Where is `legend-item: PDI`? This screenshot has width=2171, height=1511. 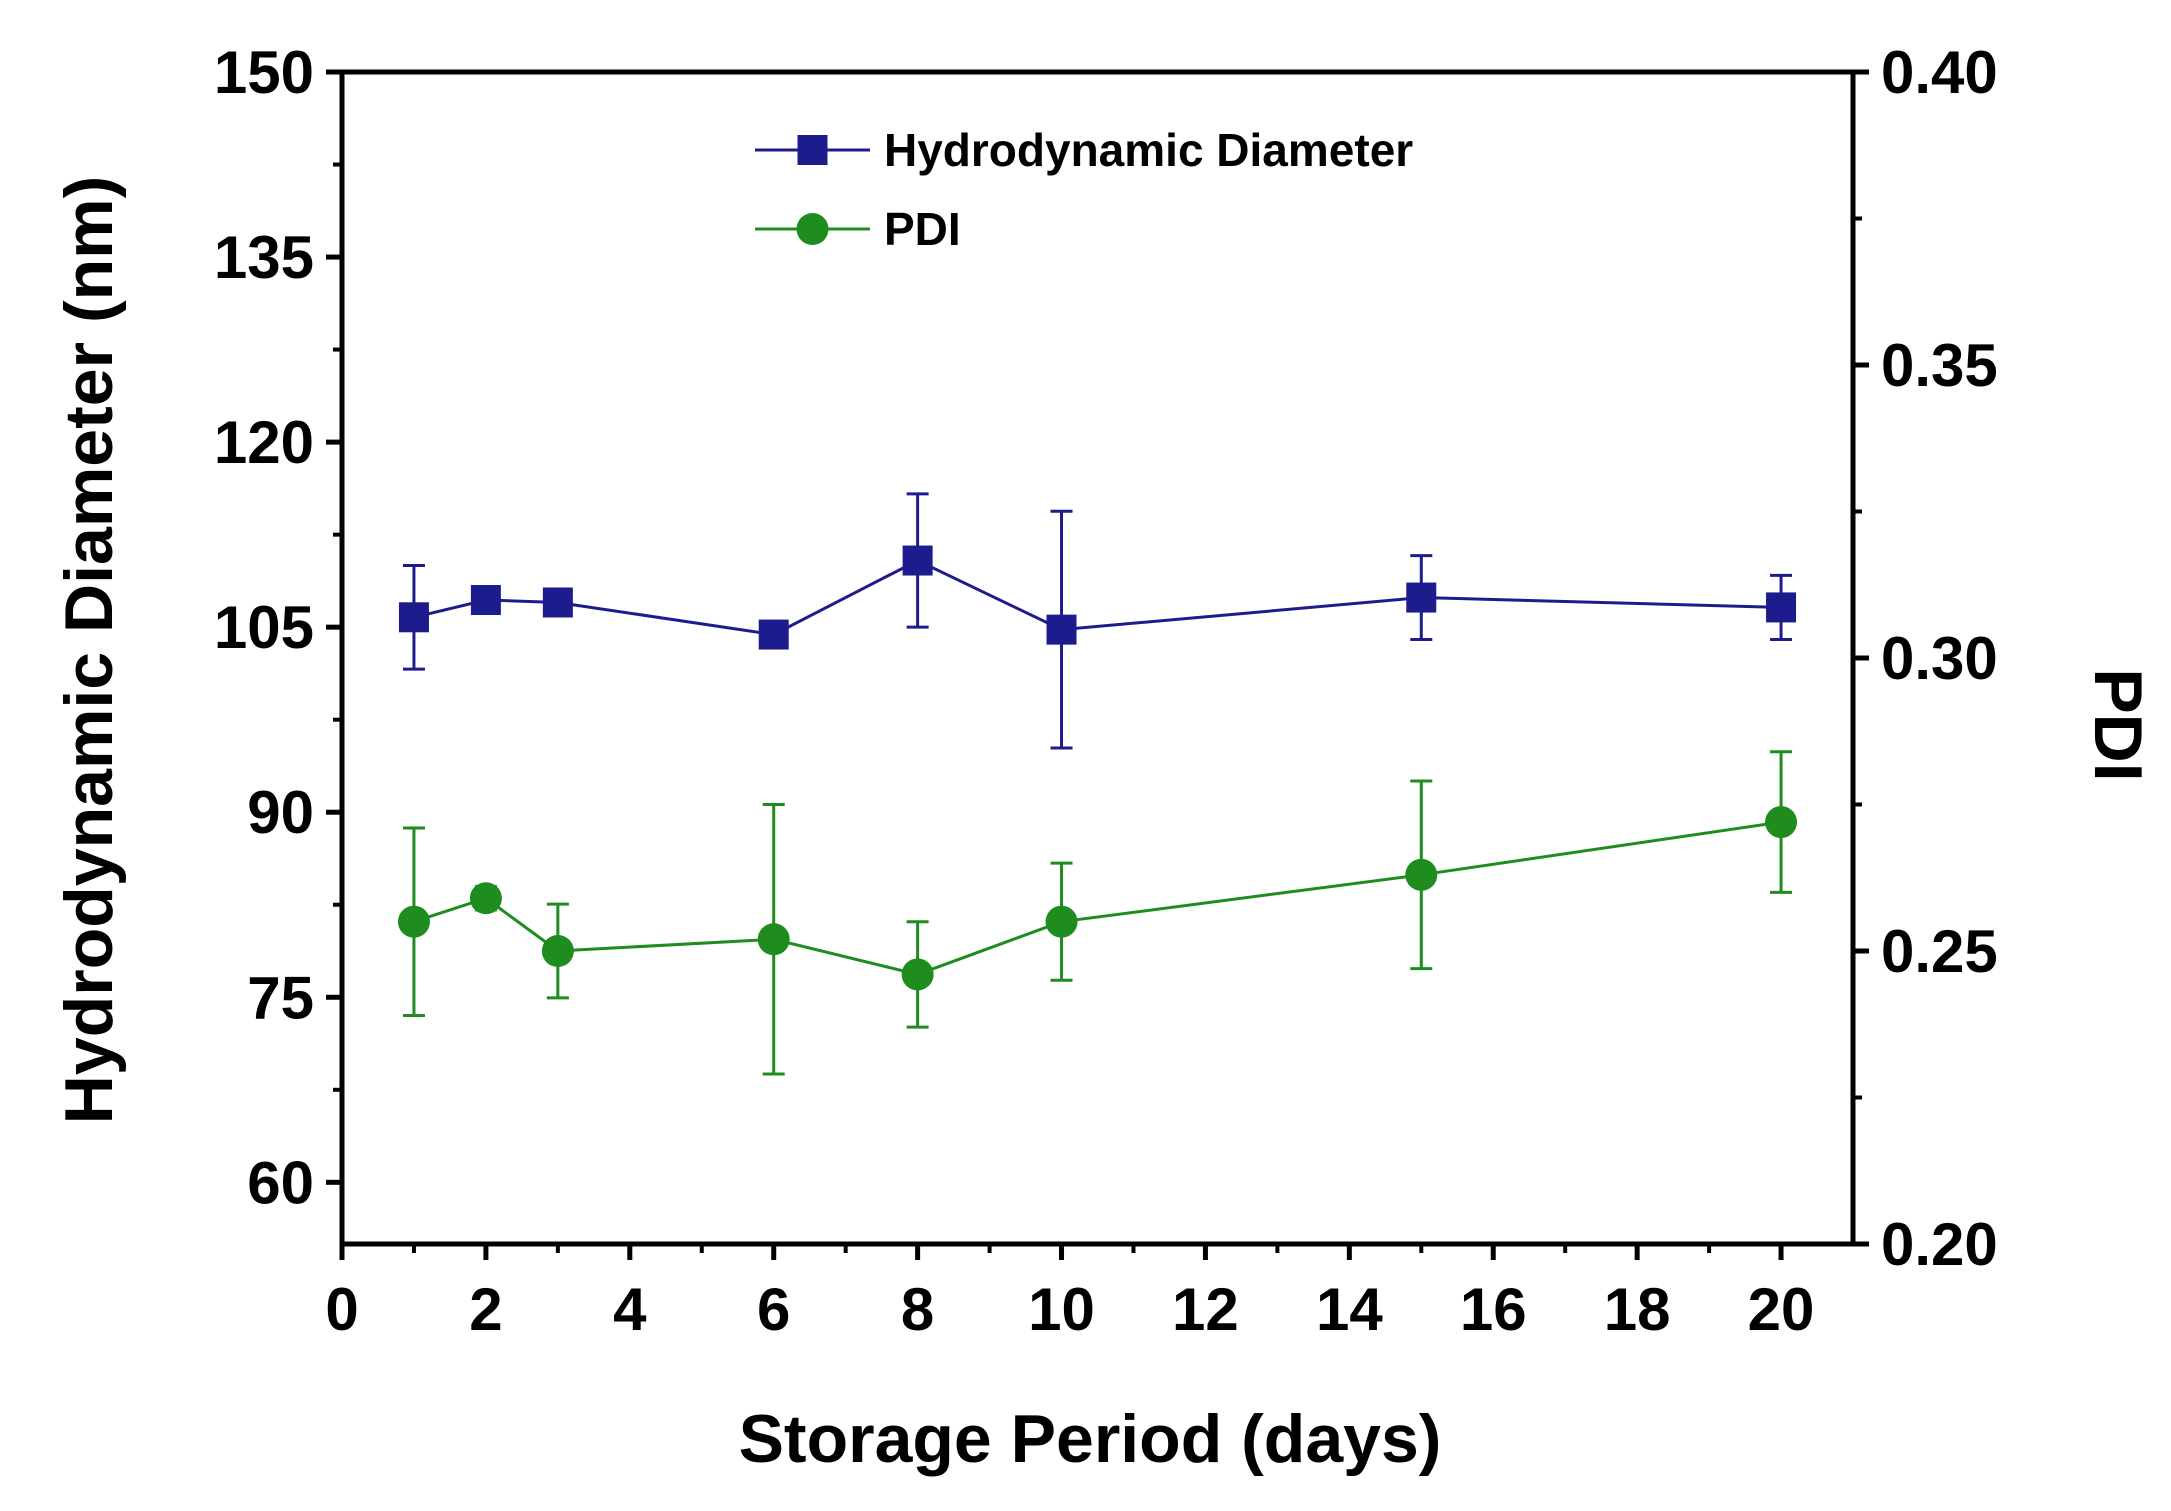
legend-item: PDI is located at coordinates (858, 229).